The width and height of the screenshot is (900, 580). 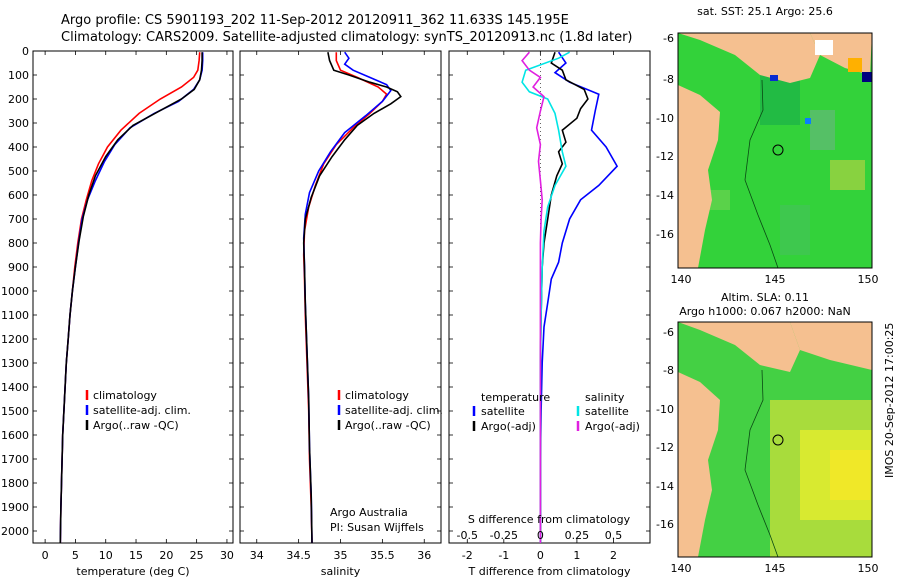 What do you see at coordinates (612, 426) in the screenshot?
I see `legend-label: Argo(-adj)` at bounding box center [612, 426].